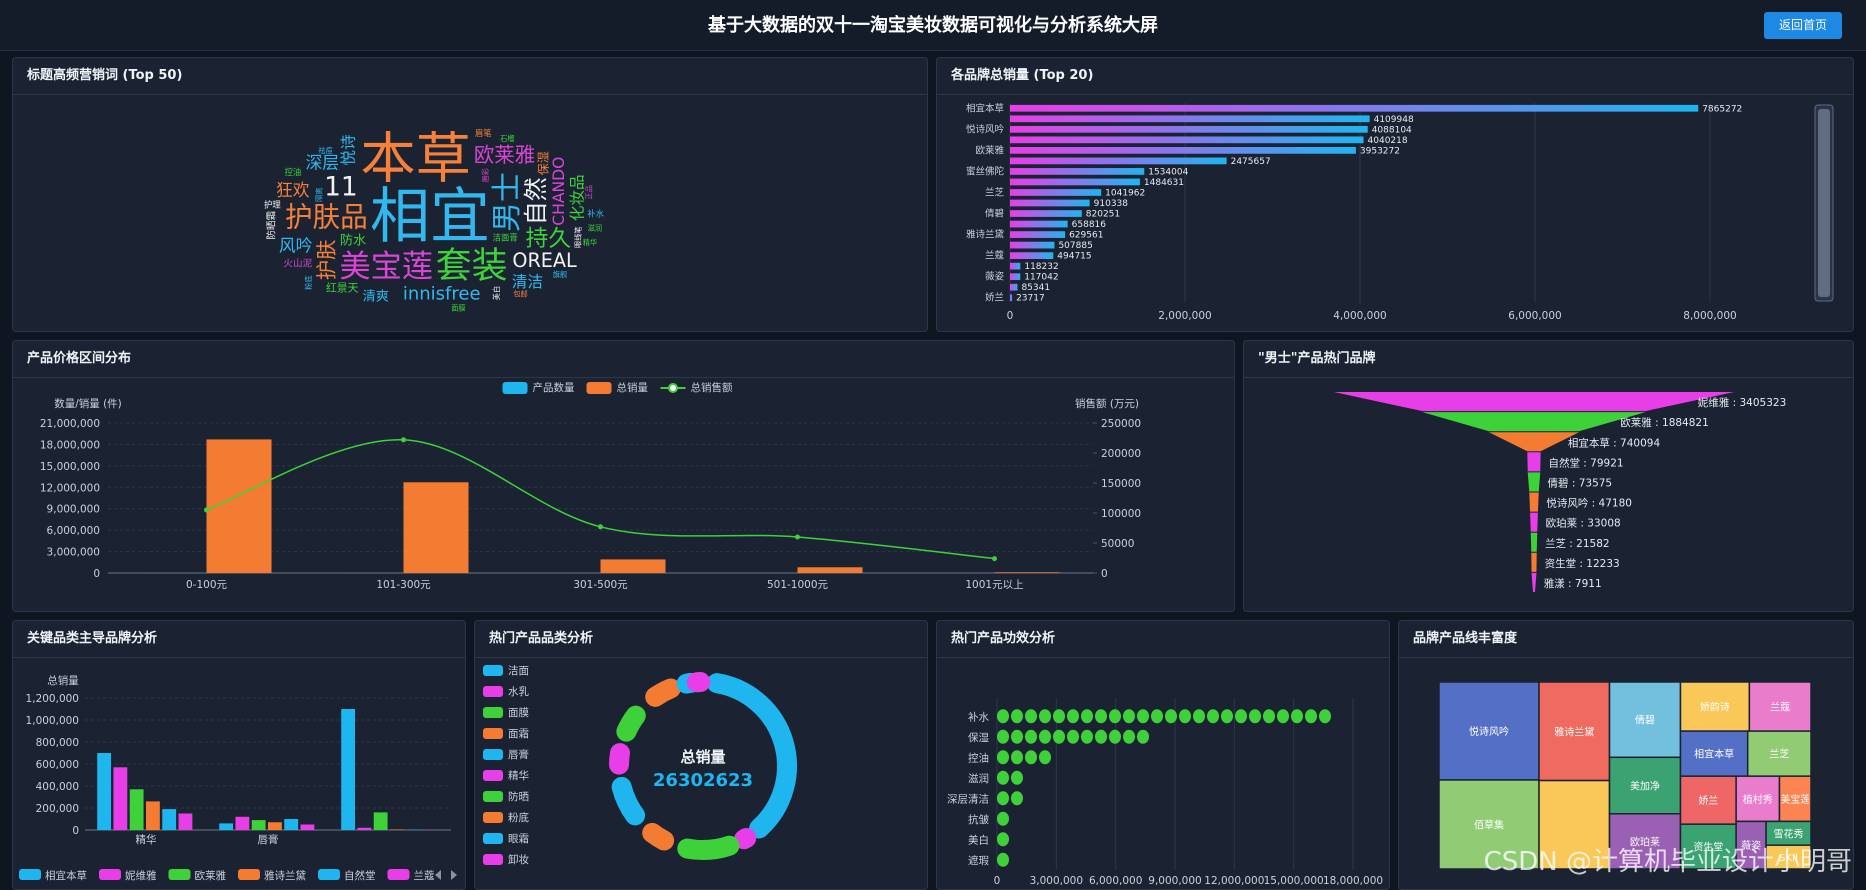 This screenshot has width=1866, height=890. I want to click on value-label: 2475657, so click(1251, 162).